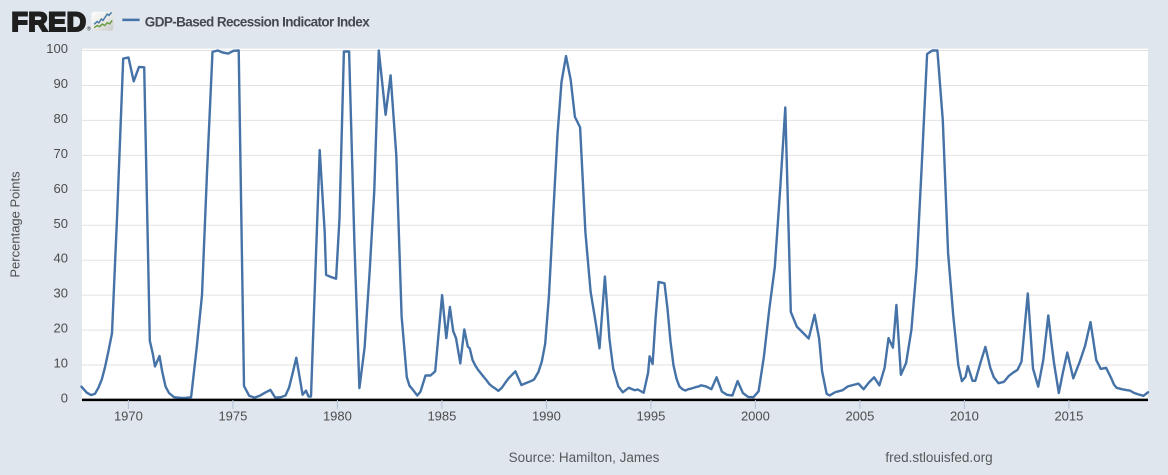 This screenshot has height=475, width=1168. Describe the element at coordinates (546, 416) in the screenshot. I see `svg-text: 1990` at that location.